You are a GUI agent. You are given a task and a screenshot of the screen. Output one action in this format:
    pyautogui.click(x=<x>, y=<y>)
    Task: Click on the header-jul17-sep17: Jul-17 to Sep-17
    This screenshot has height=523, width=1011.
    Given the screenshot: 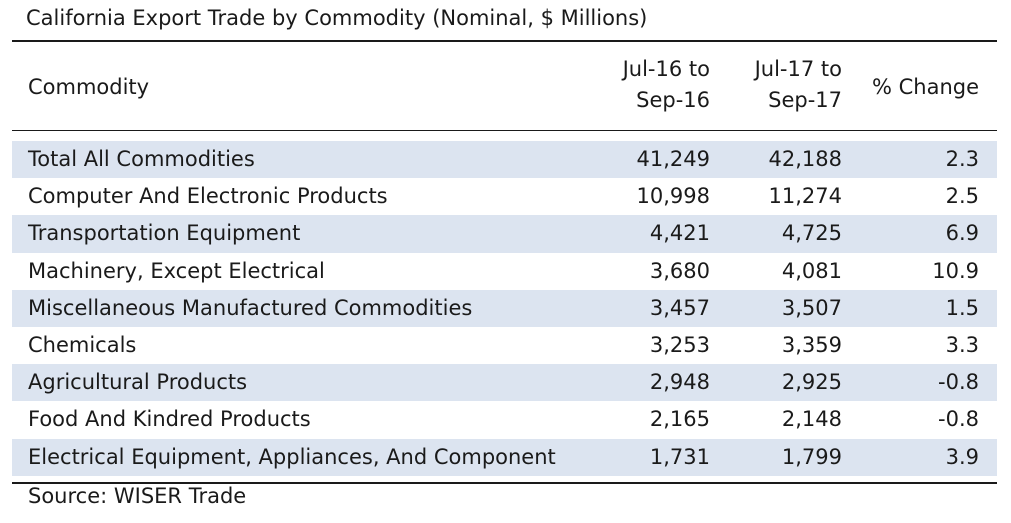 What is the action you would take?
    pyautogui.click(x=782, y=85)
    